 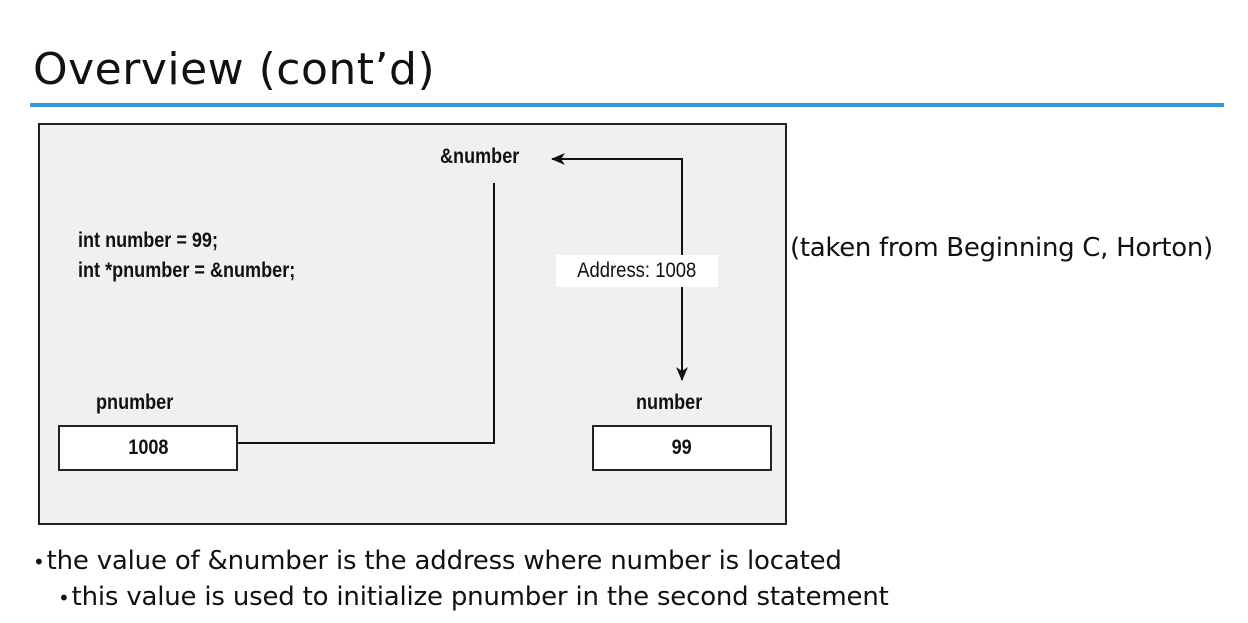 I want to click on pointer-var-box: 1008, so click(x=148, y=448).